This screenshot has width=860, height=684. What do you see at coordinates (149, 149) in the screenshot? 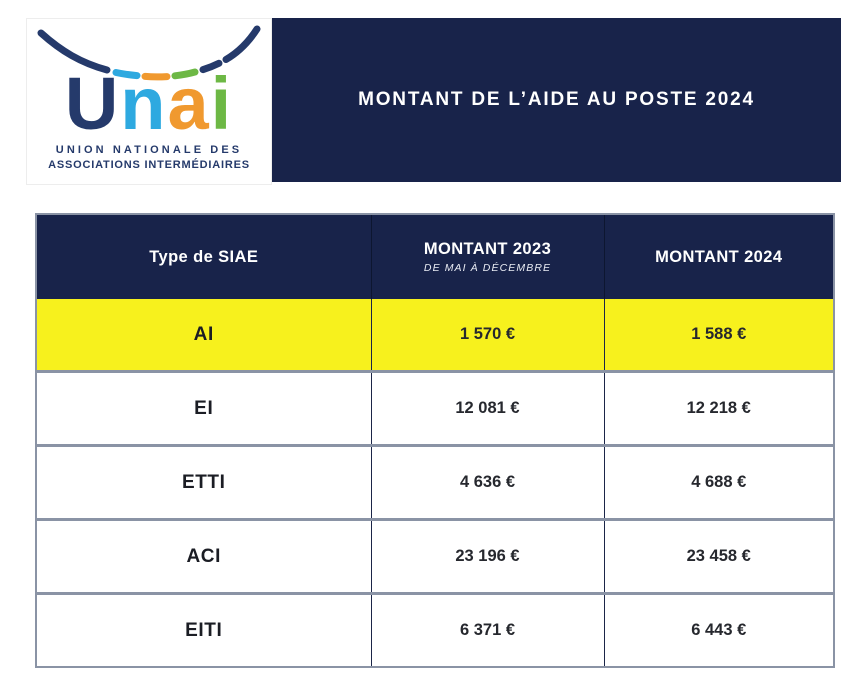
I see `logo-subtitle-line1: UNION NATIONALE DES` at bounding box center [149, 149].